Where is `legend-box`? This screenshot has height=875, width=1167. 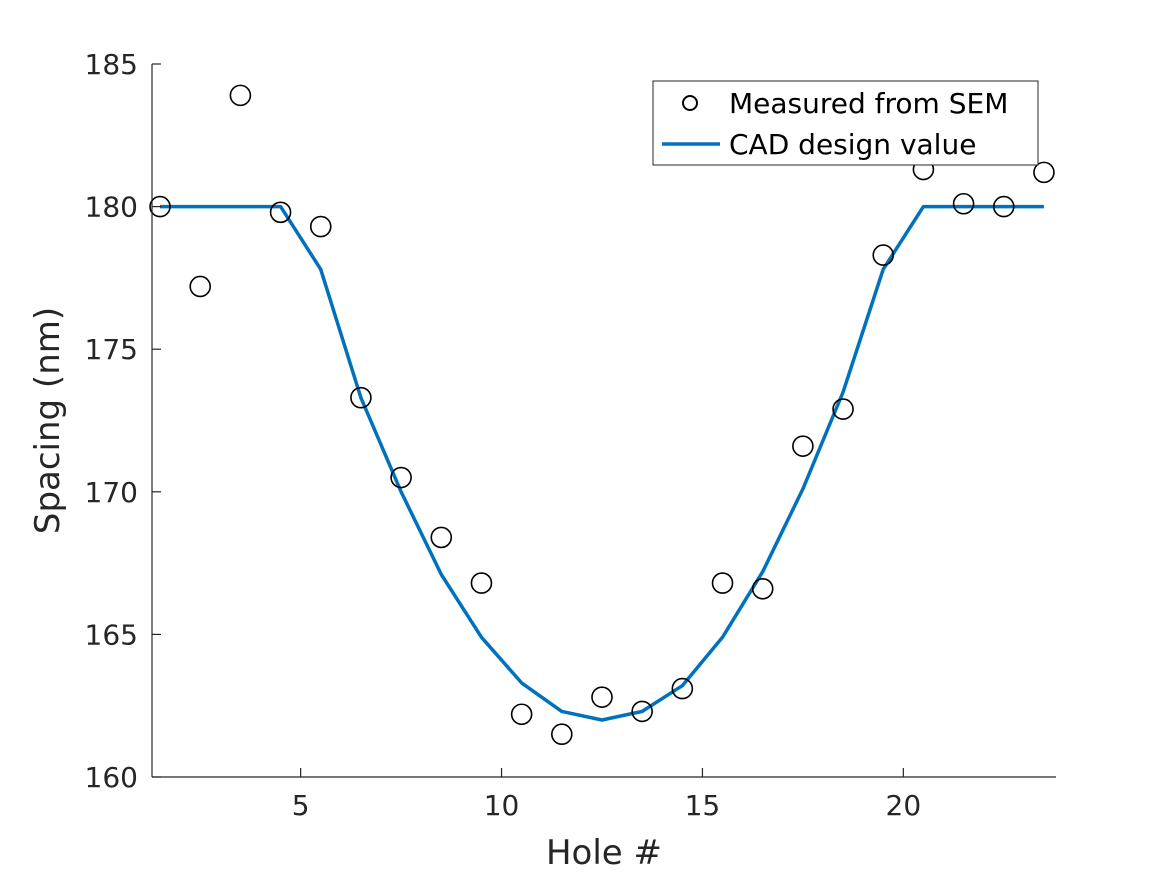 legend-box is located at coordinates (845, 123).